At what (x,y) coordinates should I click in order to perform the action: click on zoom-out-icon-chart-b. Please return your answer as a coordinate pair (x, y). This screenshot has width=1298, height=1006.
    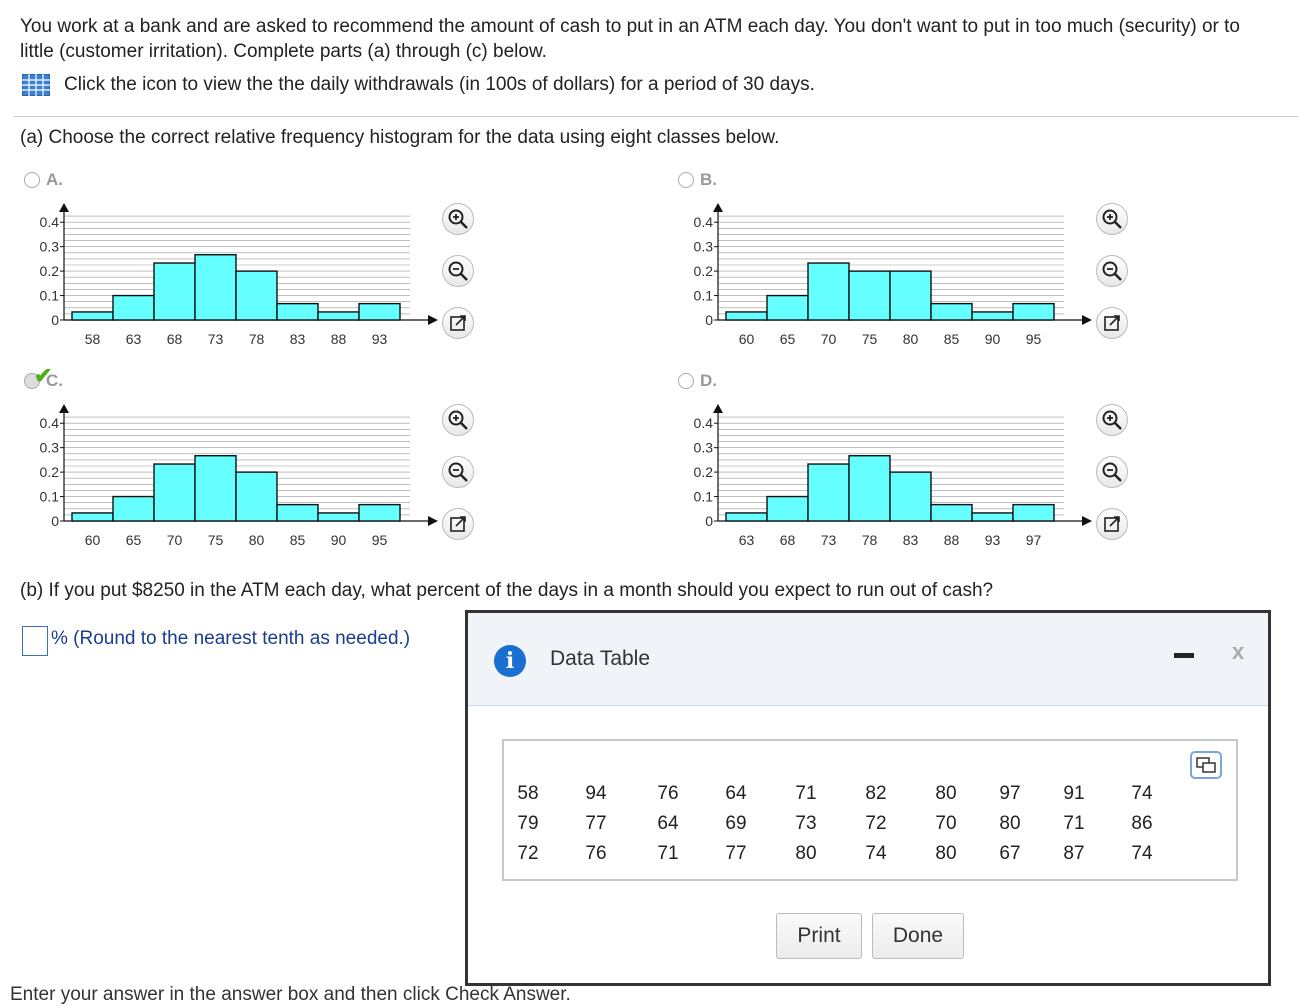
    Looking at the image, I should click on (1112, 271).